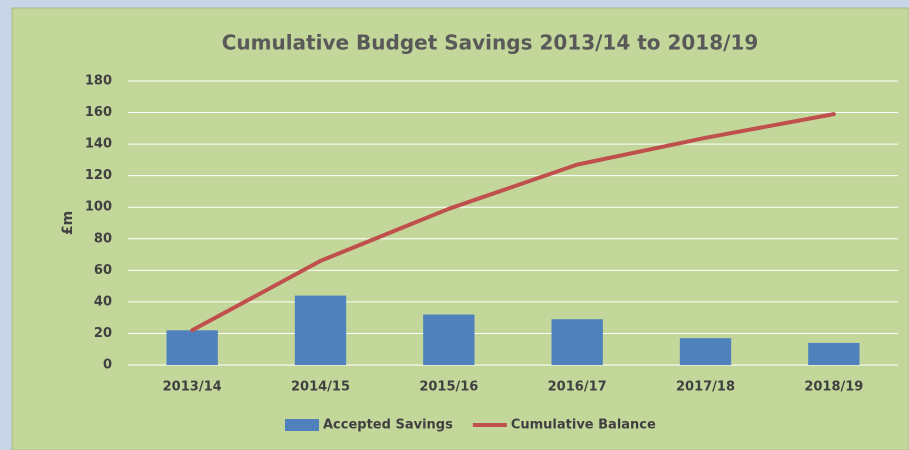 This screenshot has height=450, width=909. I want to click on x-tick-label: 2018/19, so click(833, 387).